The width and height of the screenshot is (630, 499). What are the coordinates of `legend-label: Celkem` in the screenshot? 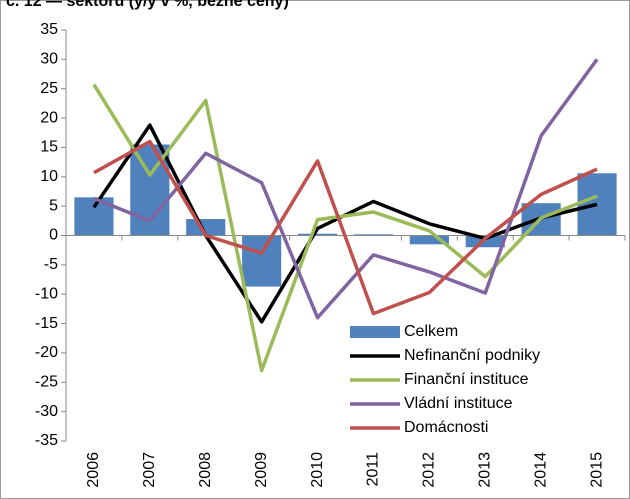 It's located at (431, 331).